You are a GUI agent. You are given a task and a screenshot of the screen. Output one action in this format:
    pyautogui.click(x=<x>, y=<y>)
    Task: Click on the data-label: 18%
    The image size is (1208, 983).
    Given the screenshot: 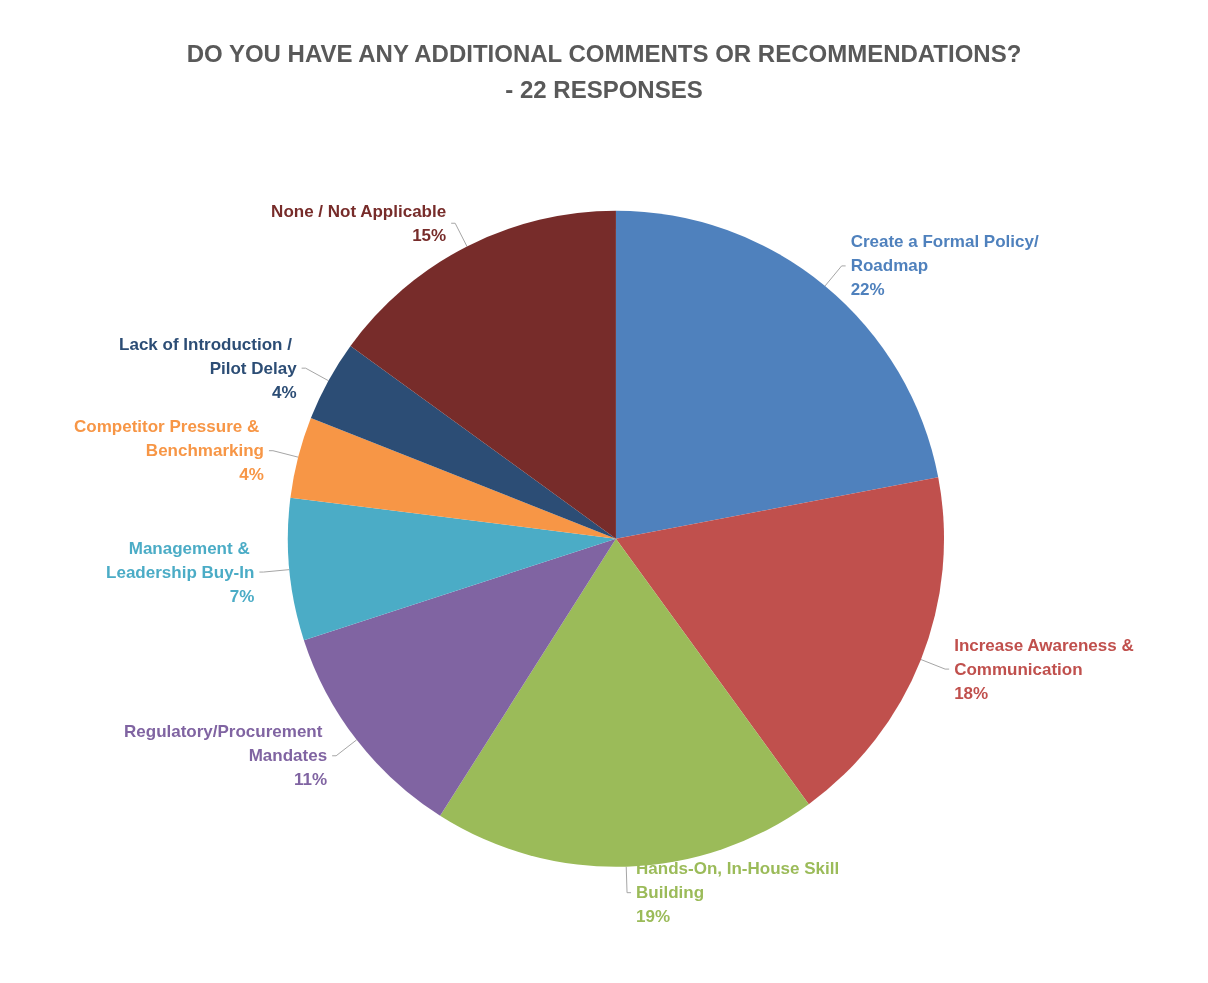 What is the action you would take?
    pyautogui.click(x=971, y=693)
    